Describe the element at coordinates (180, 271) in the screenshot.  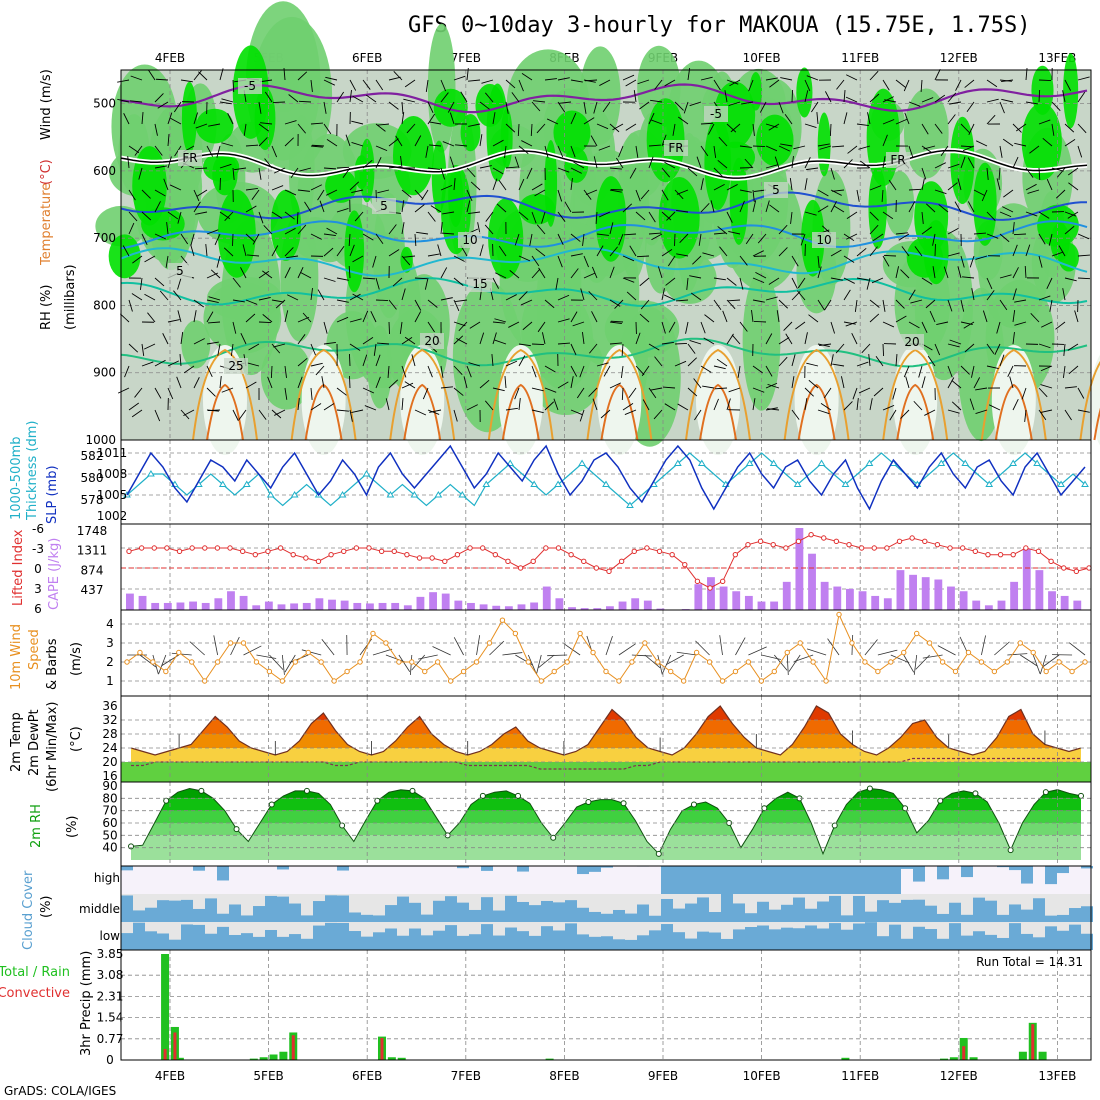
I see `contour-label-bg` at that location.